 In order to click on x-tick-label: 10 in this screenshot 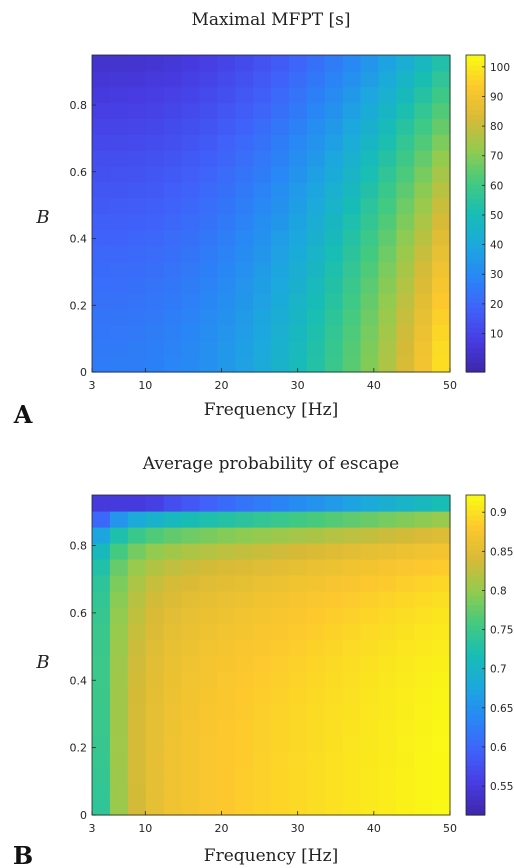, I will do `click(145, 385)`.